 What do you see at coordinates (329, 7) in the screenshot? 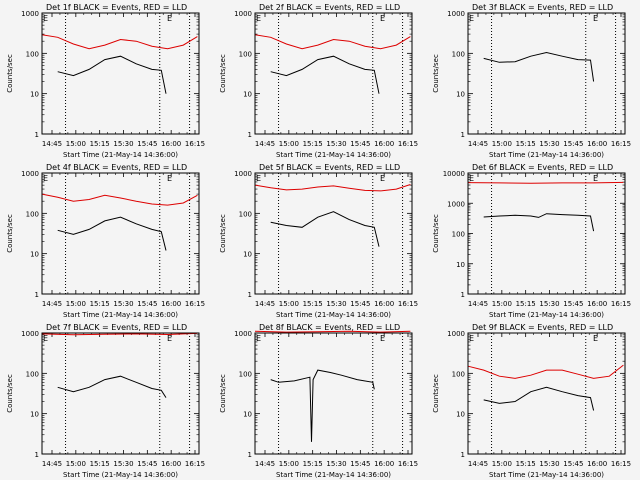
I see `panel-title: Det 2f BLACK = Events, RED = LLD` at bounding box center [329, 7].